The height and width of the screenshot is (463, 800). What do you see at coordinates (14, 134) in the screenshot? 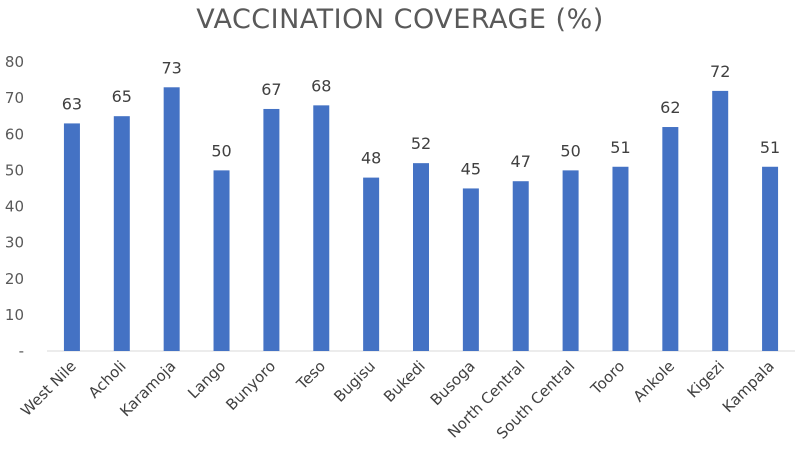
I see `y-tick-label: 60` at bounding box center [14, 134].